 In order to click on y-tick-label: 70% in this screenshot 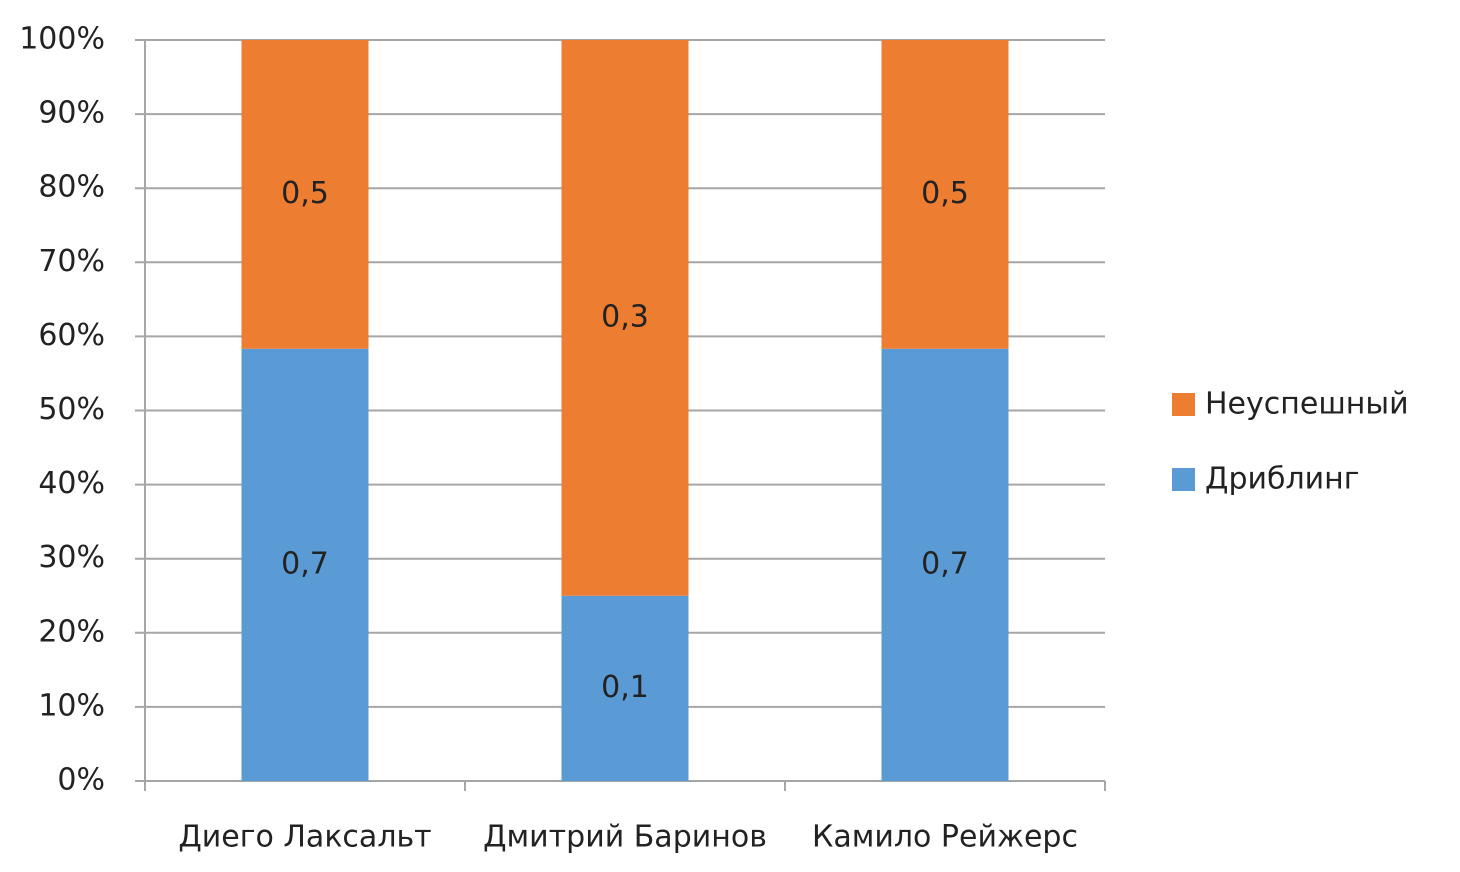, I will do `click(71, 261)`.